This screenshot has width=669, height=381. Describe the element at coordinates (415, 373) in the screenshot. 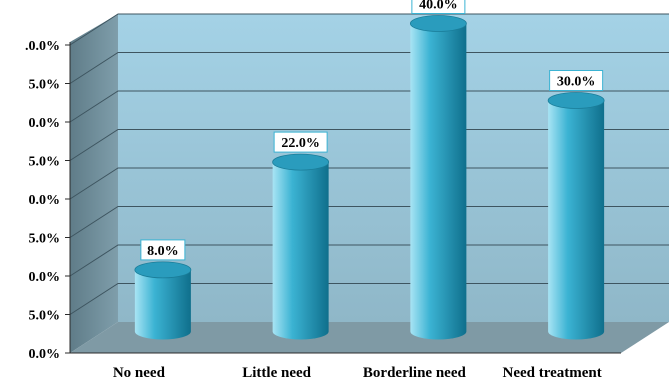

I see `x-category-label: Borderline need` at that location.